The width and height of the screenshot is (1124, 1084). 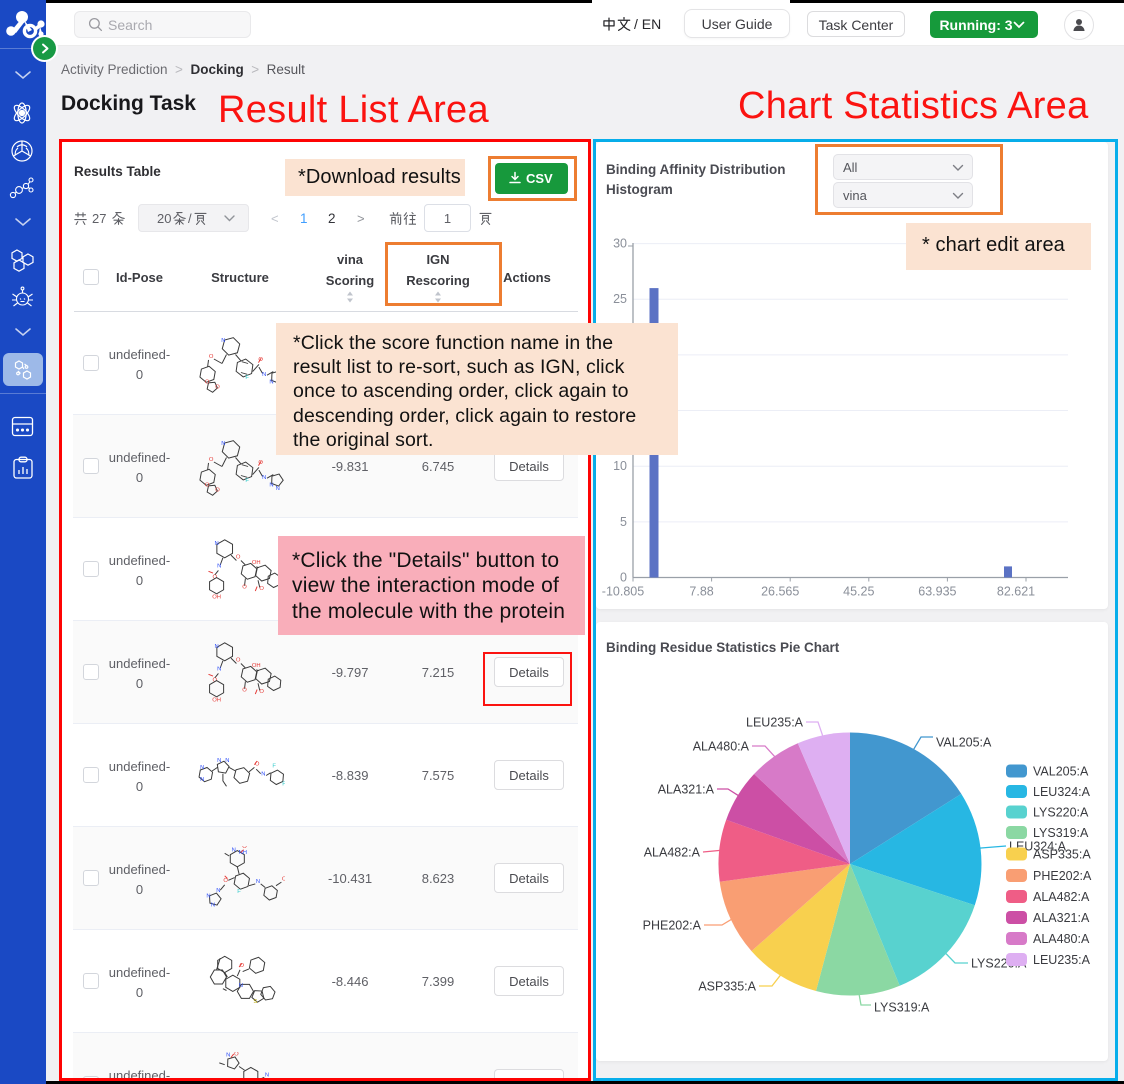 What do you see at coordinates (937, 592) in the screenshot?
I see `svg-text: 63.935` at bounding box center [937, 592].